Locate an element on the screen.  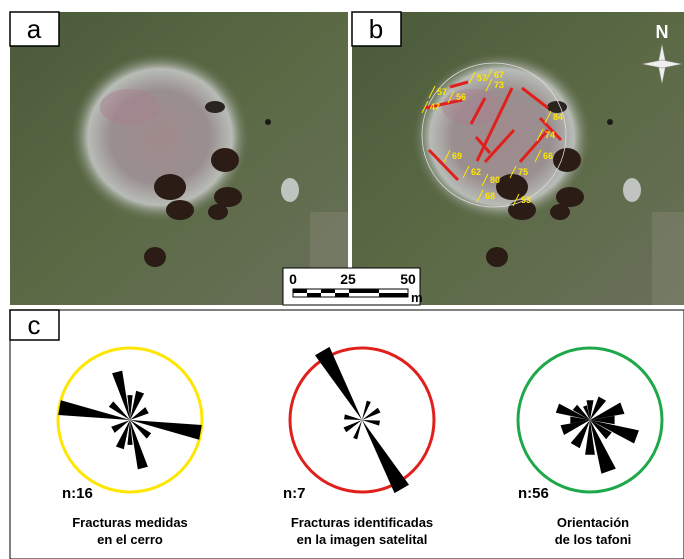
dip-label: 66 is located at coordinates (548, 156).